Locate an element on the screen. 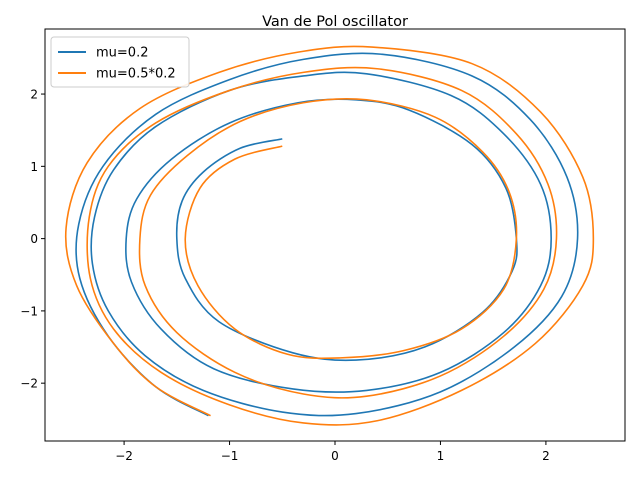 Image resolution: width=640 pixels, height=480 pixels. y-tick-label: 0 is located at coordinates (34, 239).